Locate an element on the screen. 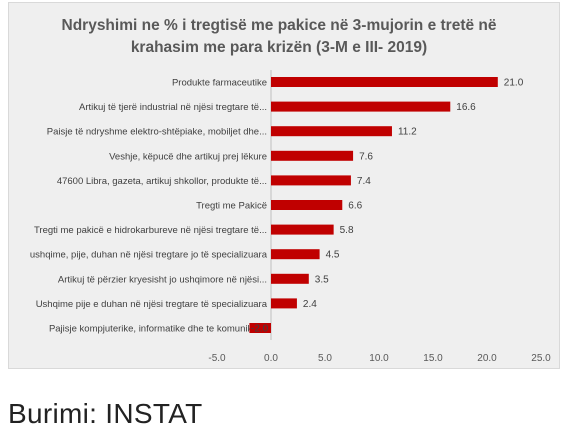 This screenshot has width=567, height=443. x-tick-label: 15.0 is located at coordinates (433, 358).